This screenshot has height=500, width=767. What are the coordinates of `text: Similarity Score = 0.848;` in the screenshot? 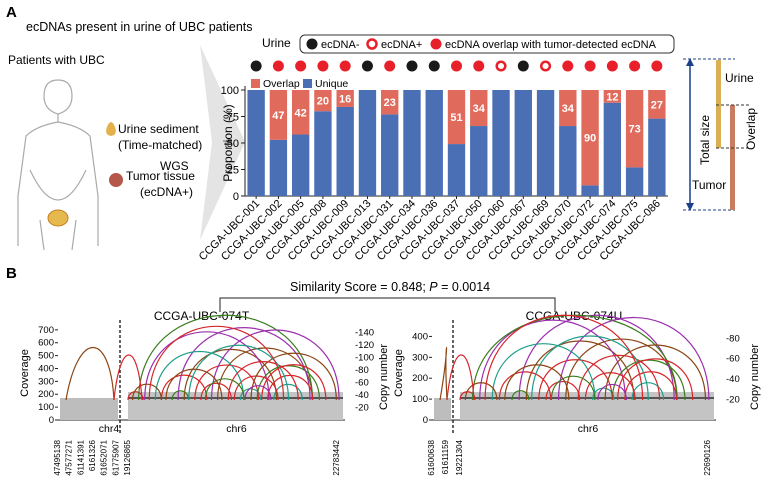 It's located at (359, 287).